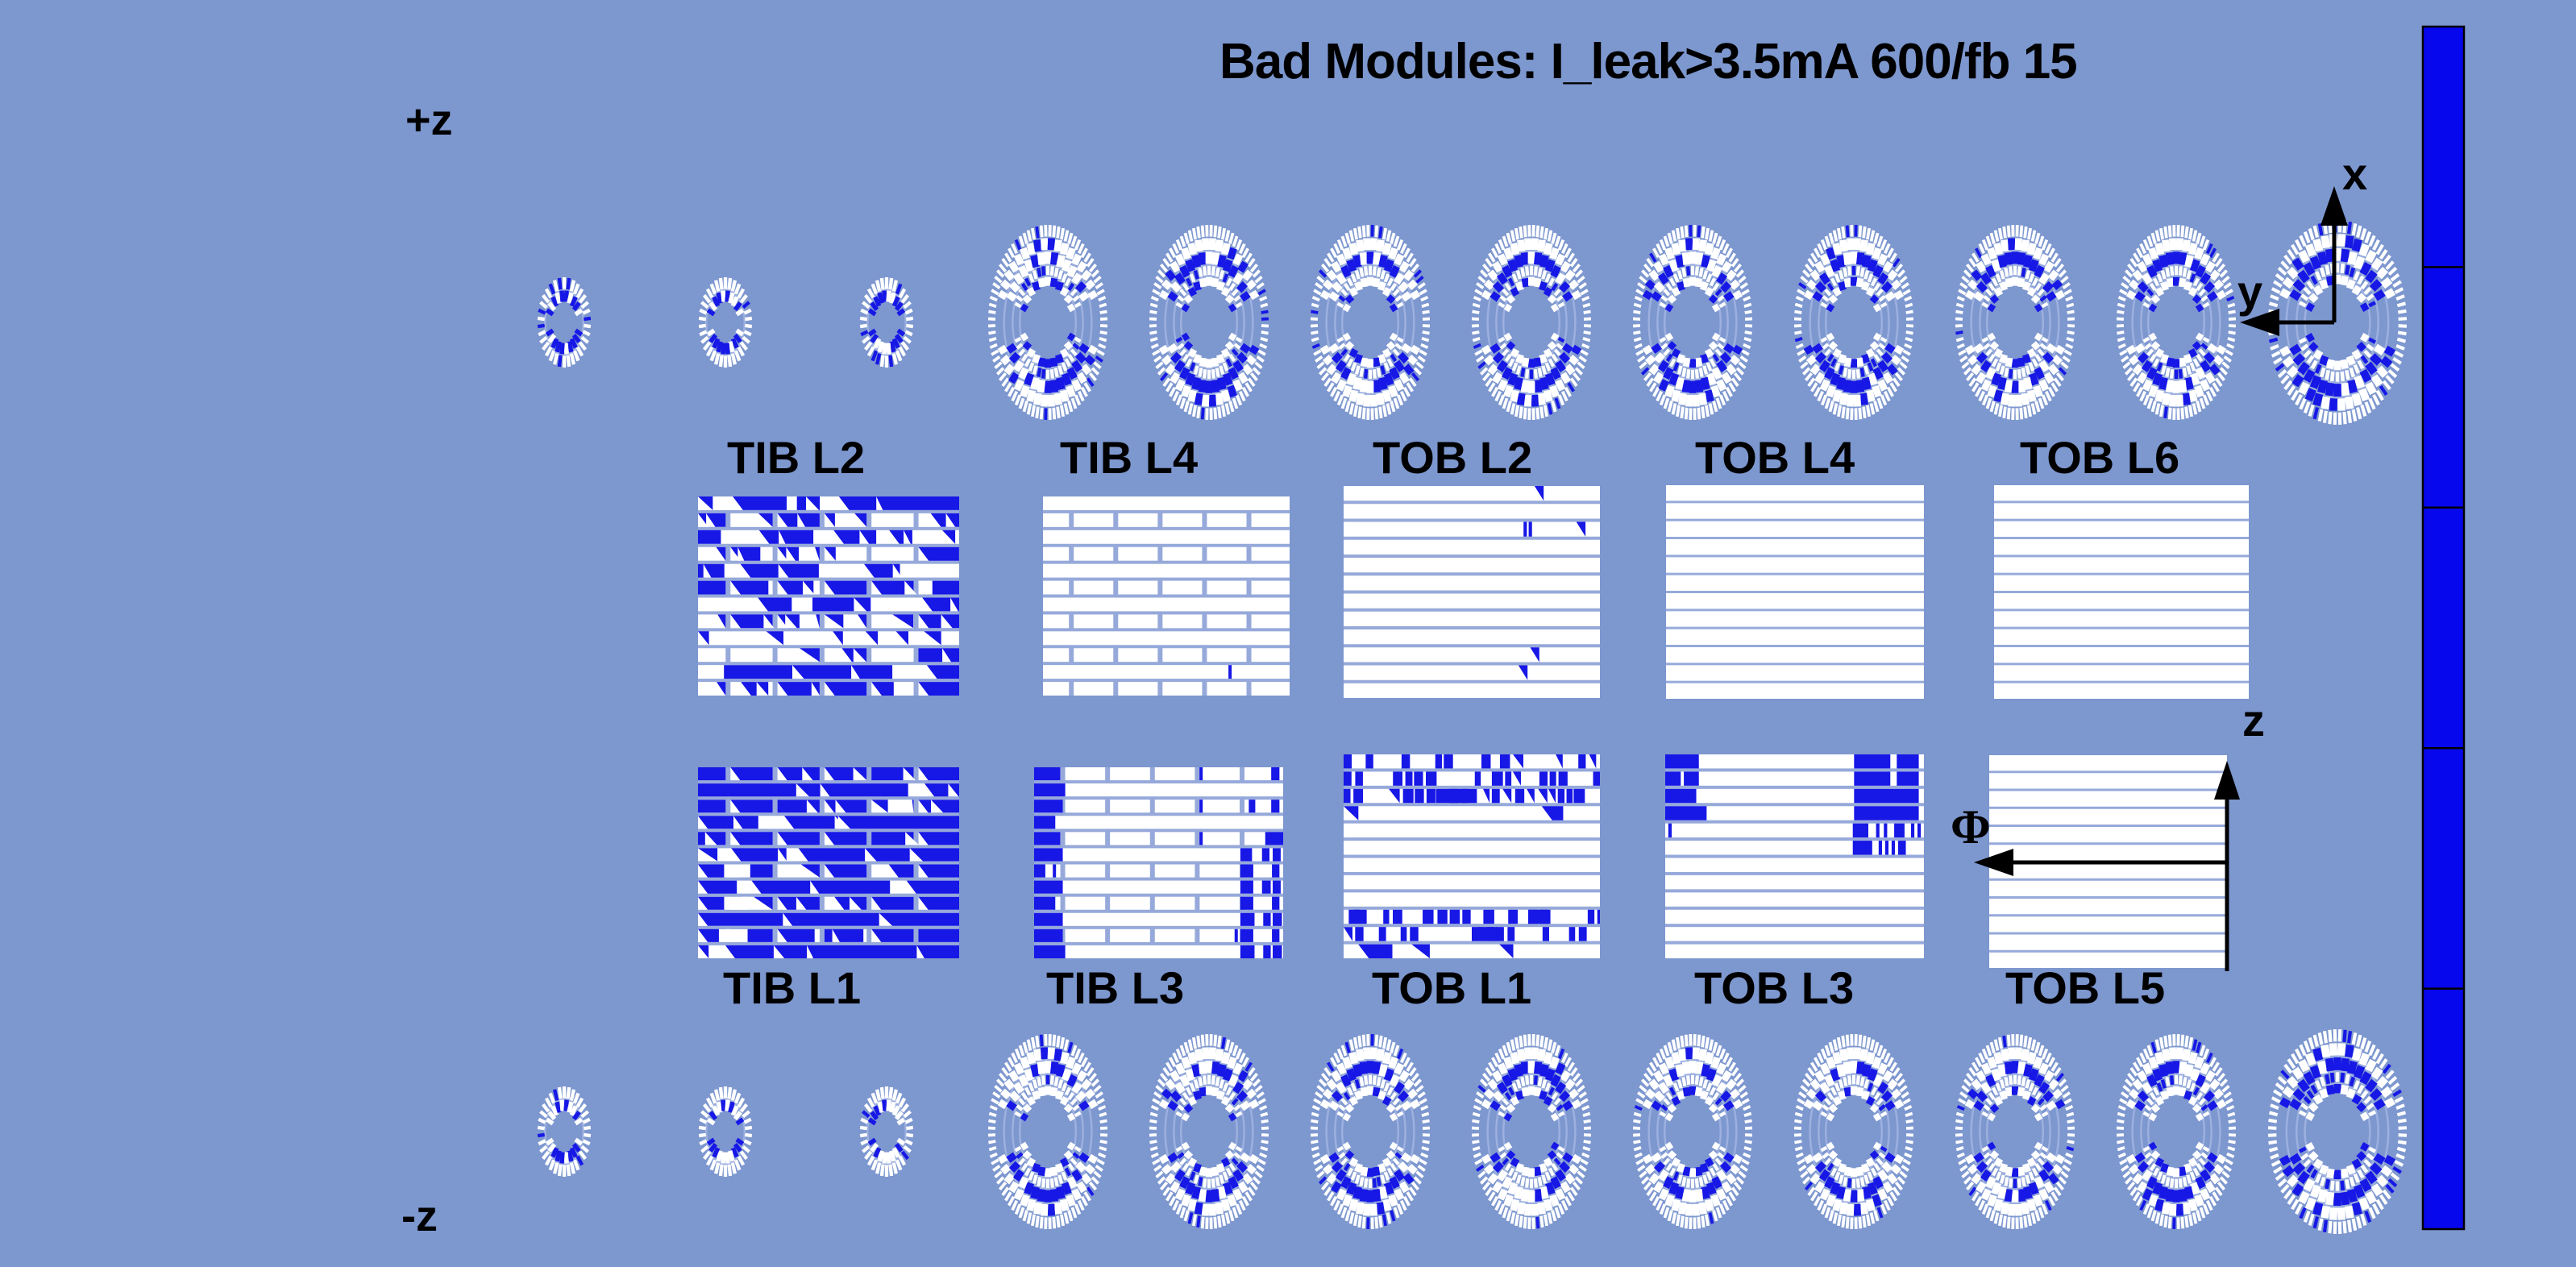  I want to click on y-axis-label: y, so click(2250, 291).